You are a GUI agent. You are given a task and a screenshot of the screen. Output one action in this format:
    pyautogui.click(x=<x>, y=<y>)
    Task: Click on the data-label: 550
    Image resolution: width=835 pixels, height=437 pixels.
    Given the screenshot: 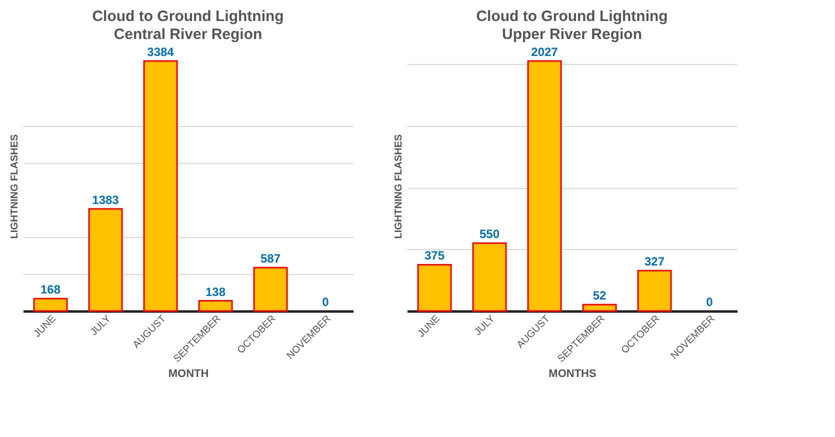 What is the action you would take?
    pyautogui.click(x=489, y=234)
    